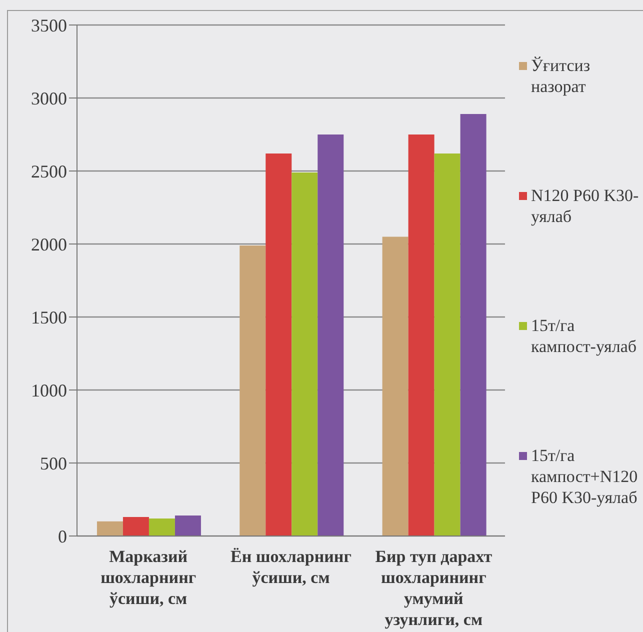 This screenshot has width=643, height=632. Describe the element at coordinates (291, 567) in the screenshot. I see `x-tick-label: Ён шохларнинг ўсиши, см` at that location.